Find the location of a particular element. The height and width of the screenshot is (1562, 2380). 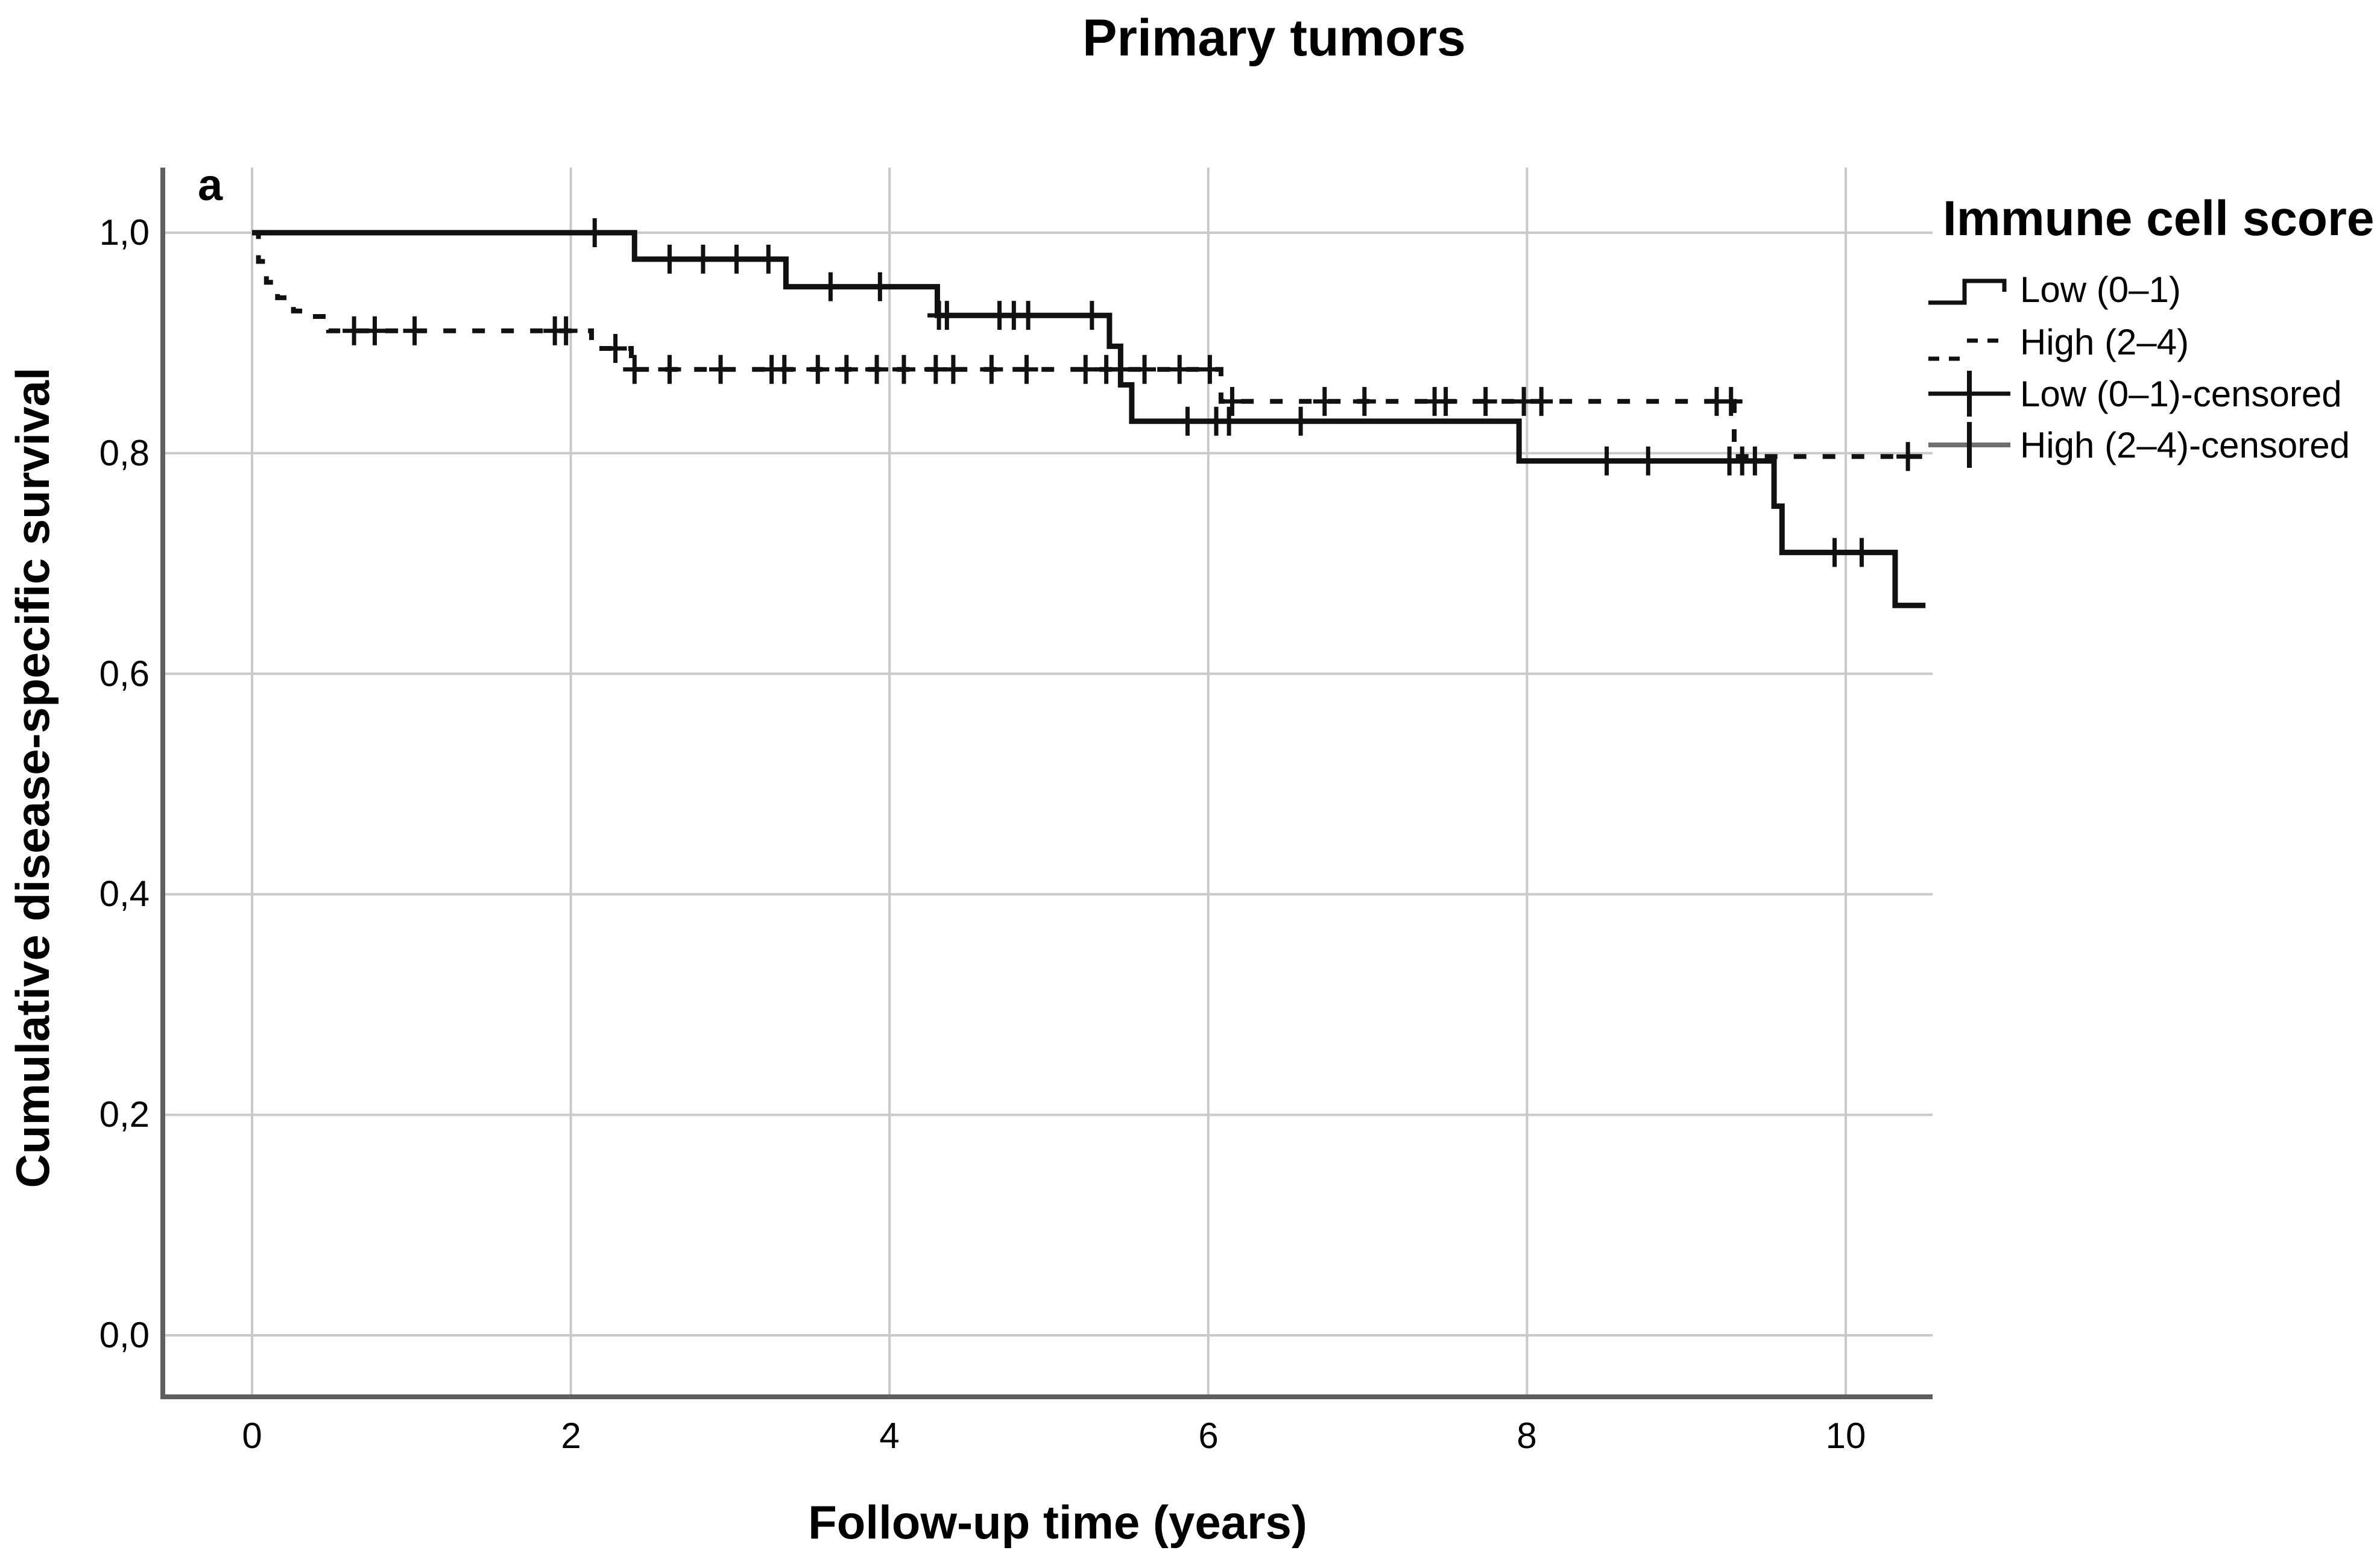

legend-item-label: Low (0–1)-censored is located at coordinates (2181, 393).